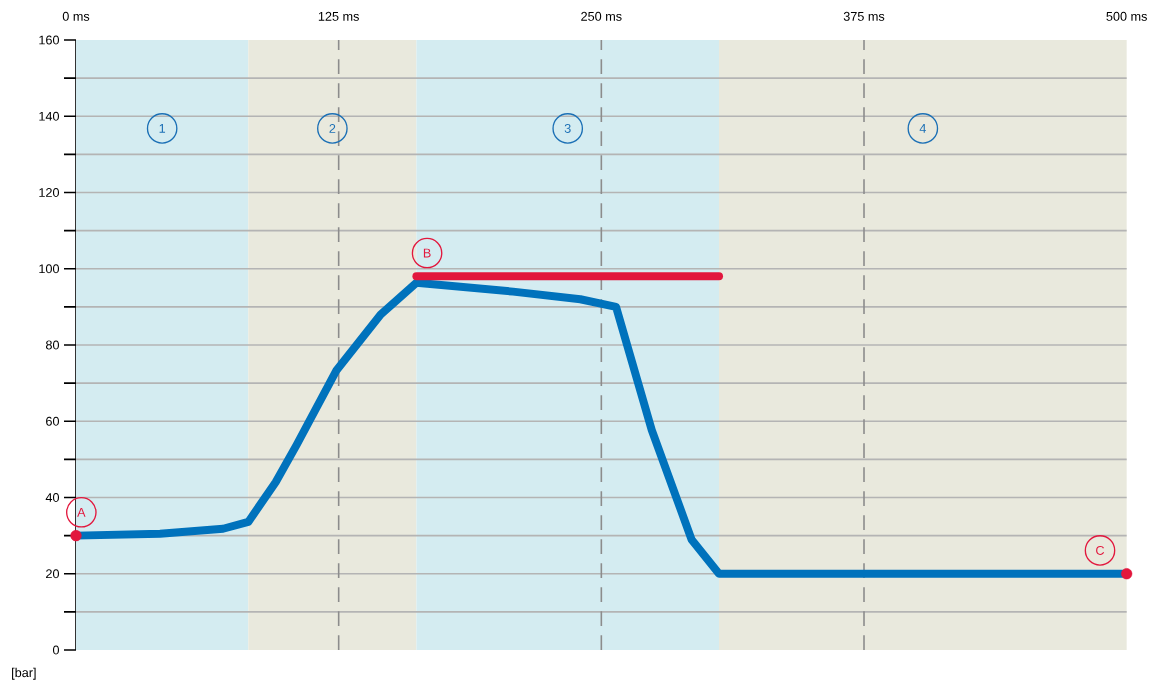 Image resolution: width=1159 pixels, height=689 pixels. I want to click on x-tick-label: 0 ms, so click(76, 16).